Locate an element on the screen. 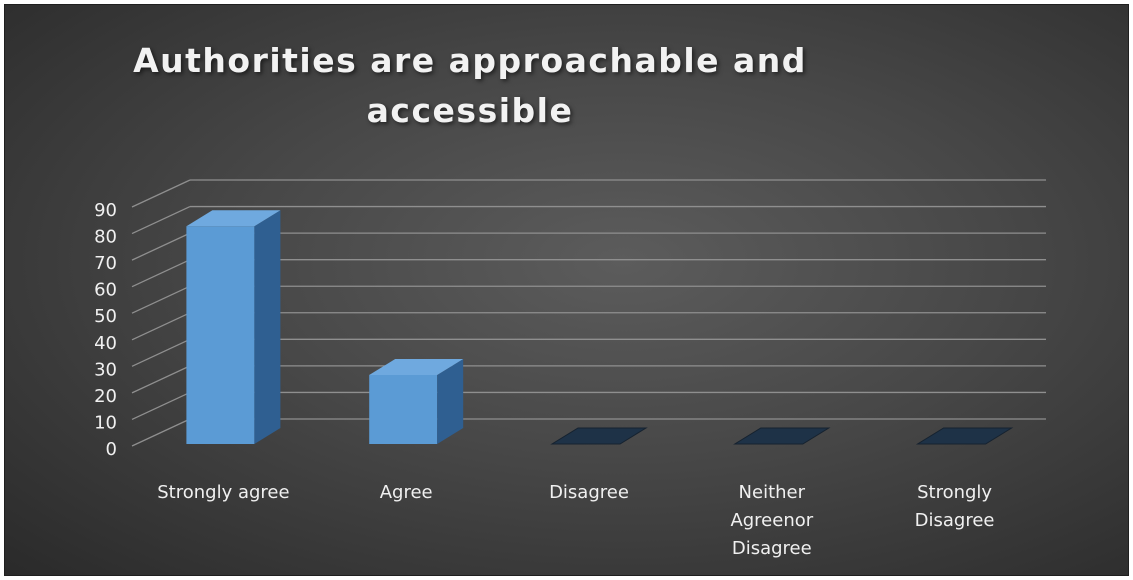  x-tick-label: Strongly agree is located at coordinates (223, 492).